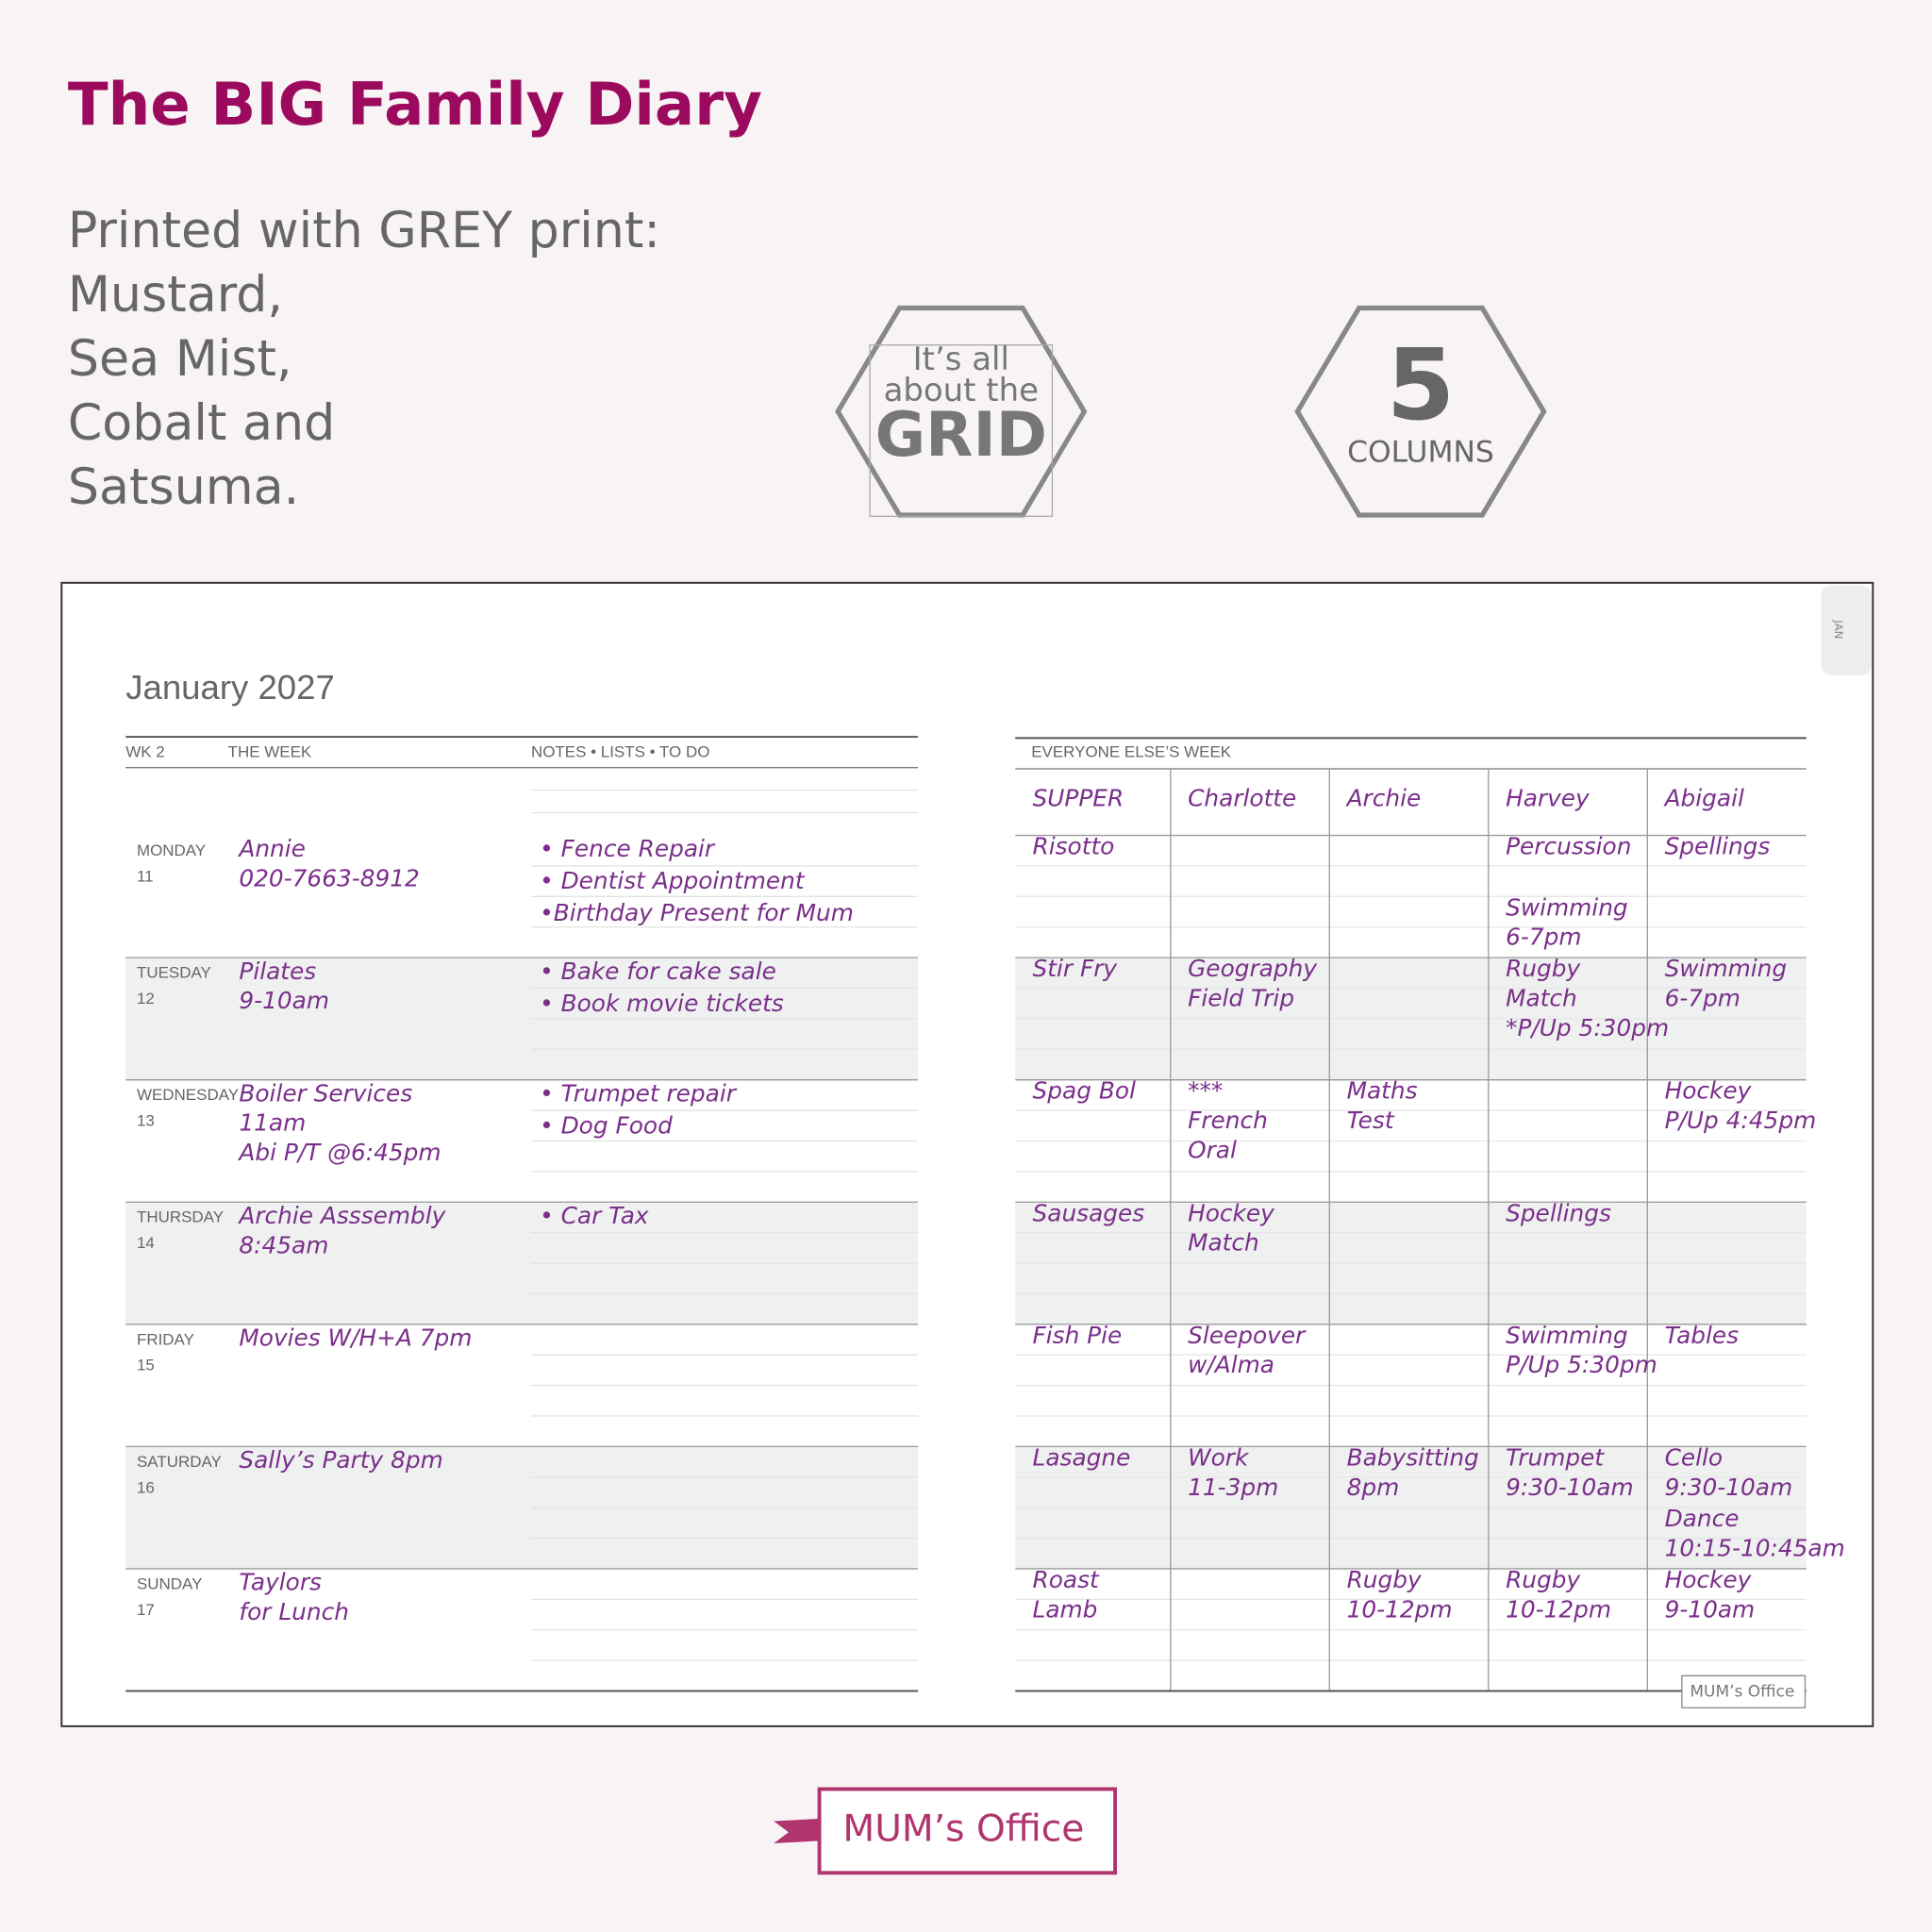 The image size is (1932, 1932). What do you see at coordinates (1741, 1120) in the screenshot?
I see `schedule-entry: P/Up 4:45pm` at bounding box center [1741, 1120].